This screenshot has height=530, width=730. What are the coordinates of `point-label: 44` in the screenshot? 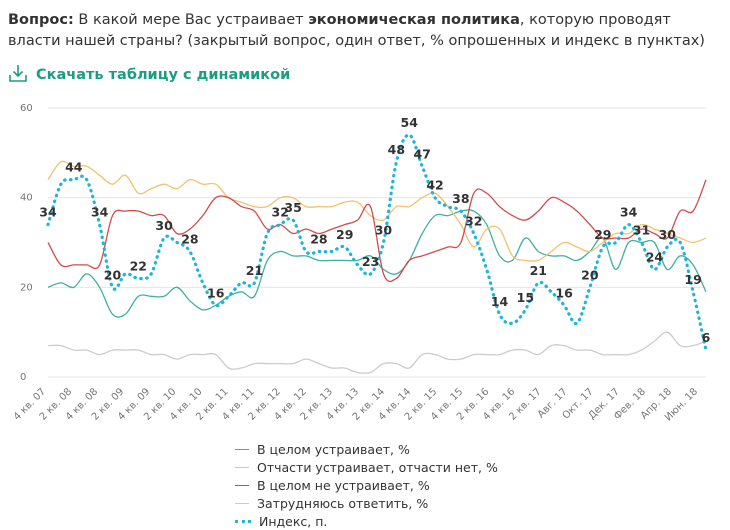 It's located at (74, 167).